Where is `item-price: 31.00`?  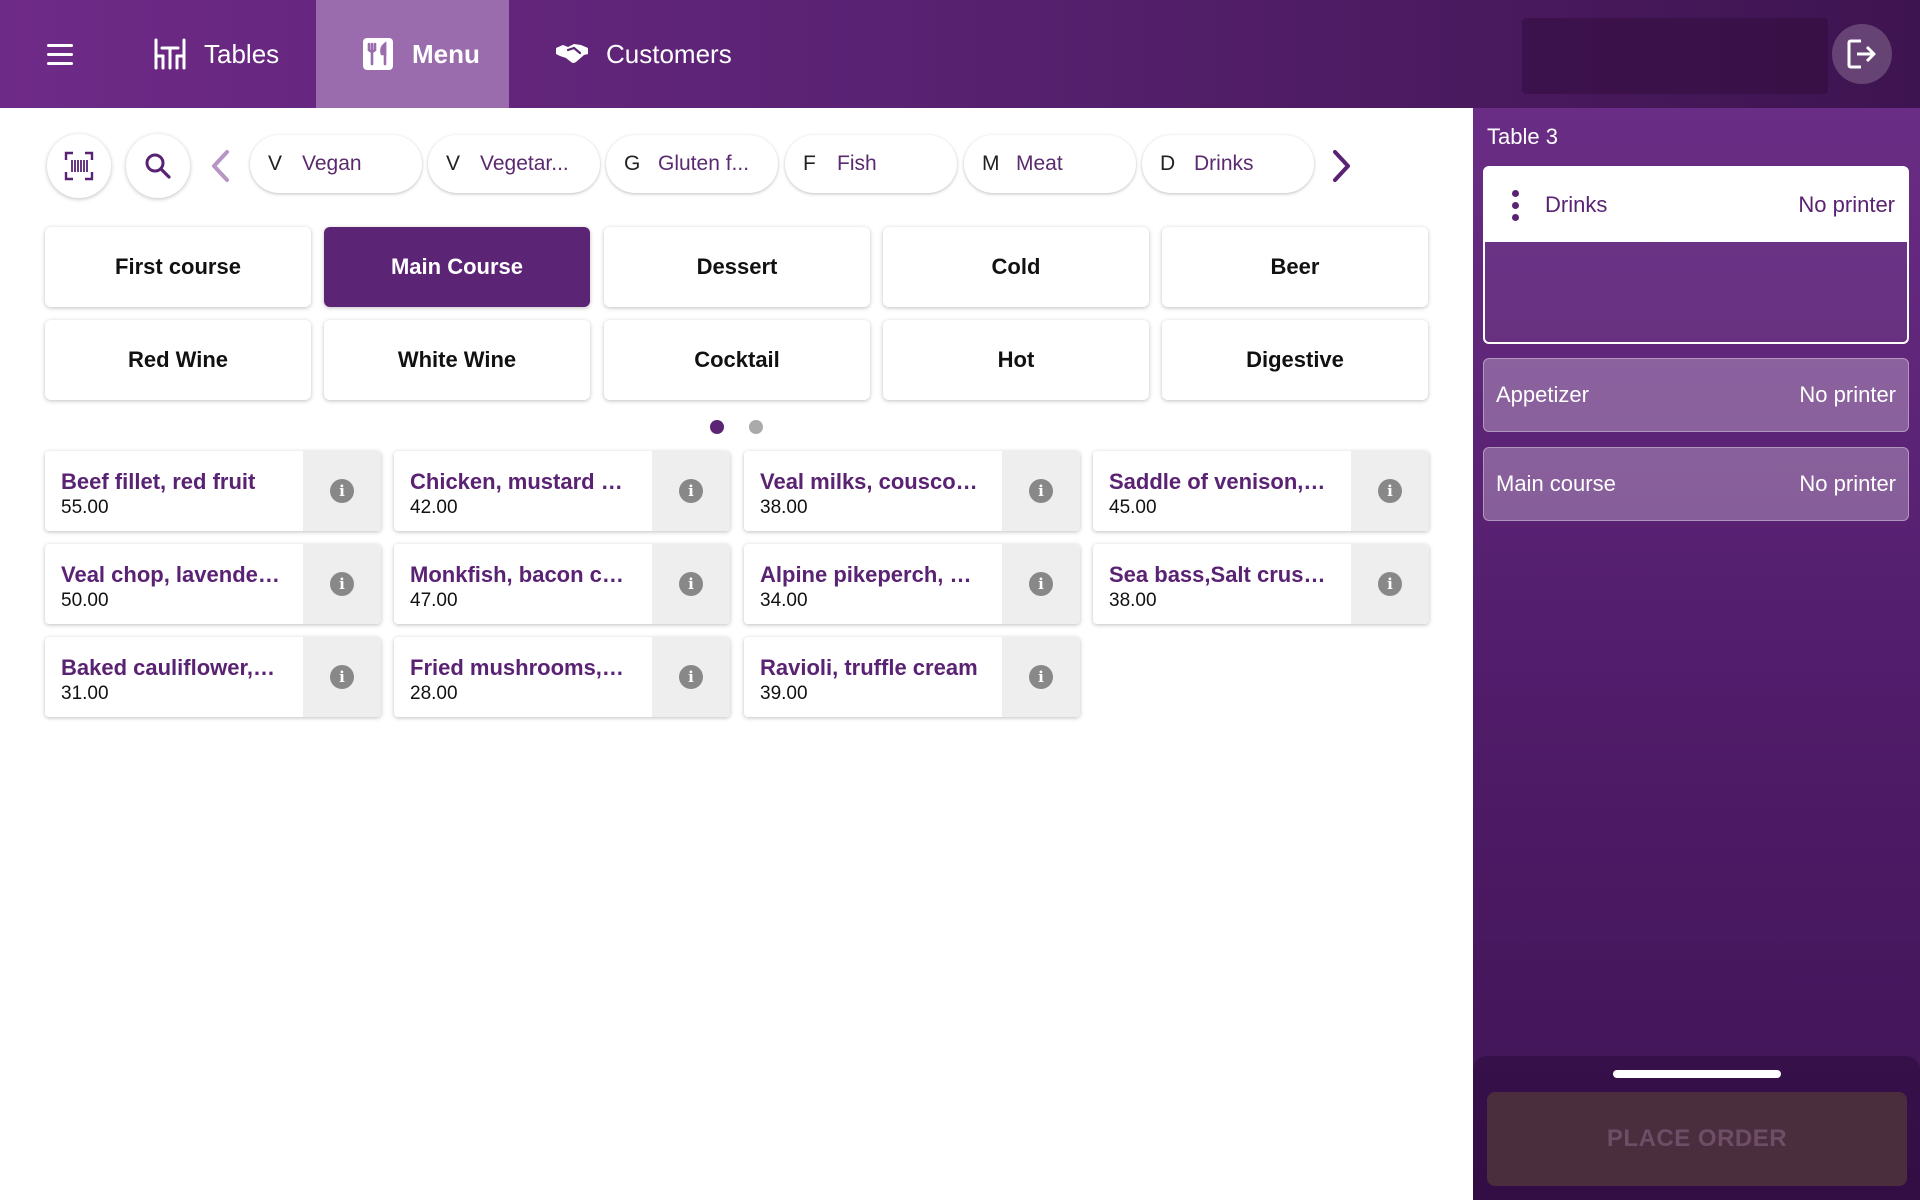
item-price: 31.00 is located at coordinates (85, 693).